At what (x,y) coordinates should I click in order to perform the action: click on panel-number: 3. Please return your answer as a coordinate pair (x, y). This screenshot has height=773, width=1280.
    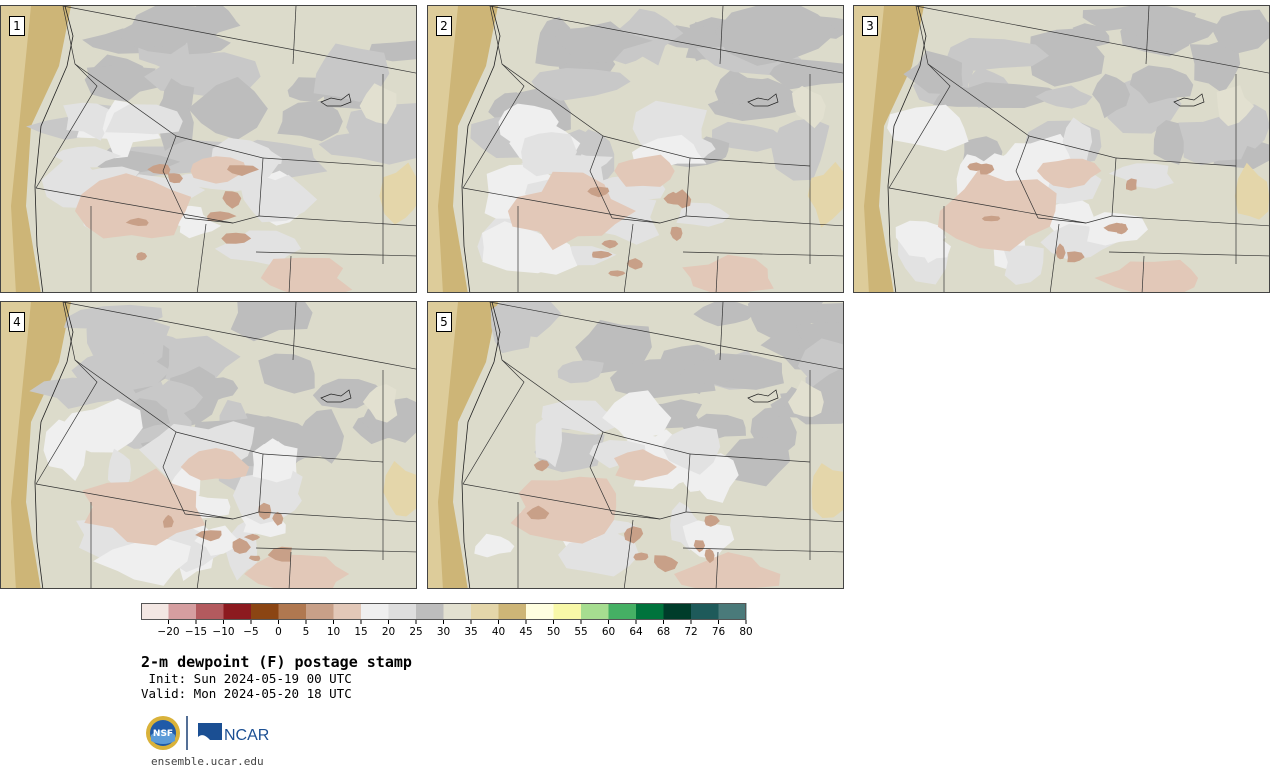
    Looking at the image, I should click on (870, 26).